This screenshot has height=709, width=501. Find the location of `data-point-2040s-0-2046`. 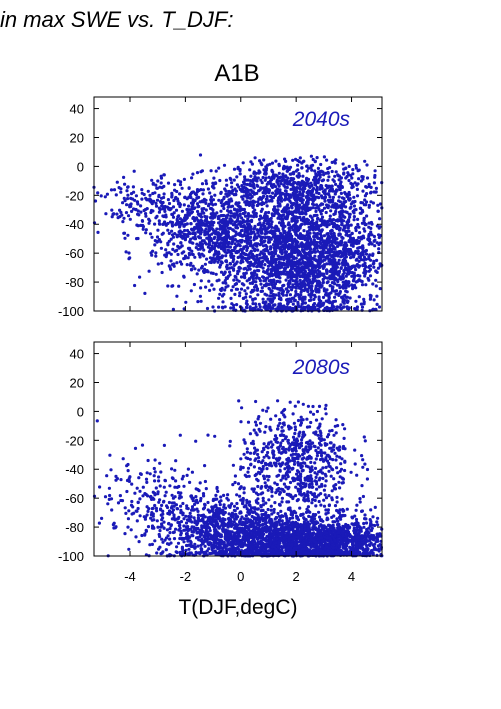

data-point-2040s-0-2046 is located at coordinates (293, 226).